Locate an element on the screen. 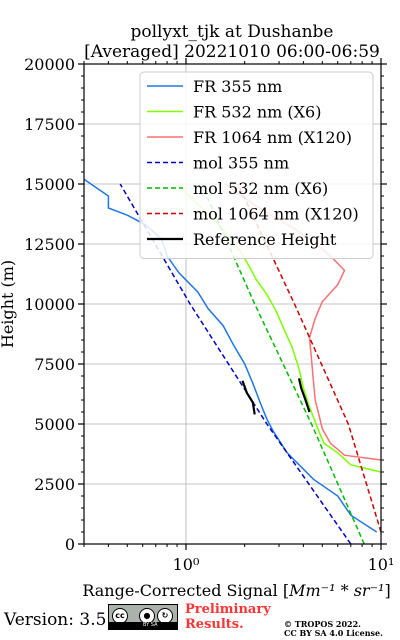 This screenshot has width=400, height=640. copyright-line1: © TROPOS 2022. is located at coordinates (322, 624).